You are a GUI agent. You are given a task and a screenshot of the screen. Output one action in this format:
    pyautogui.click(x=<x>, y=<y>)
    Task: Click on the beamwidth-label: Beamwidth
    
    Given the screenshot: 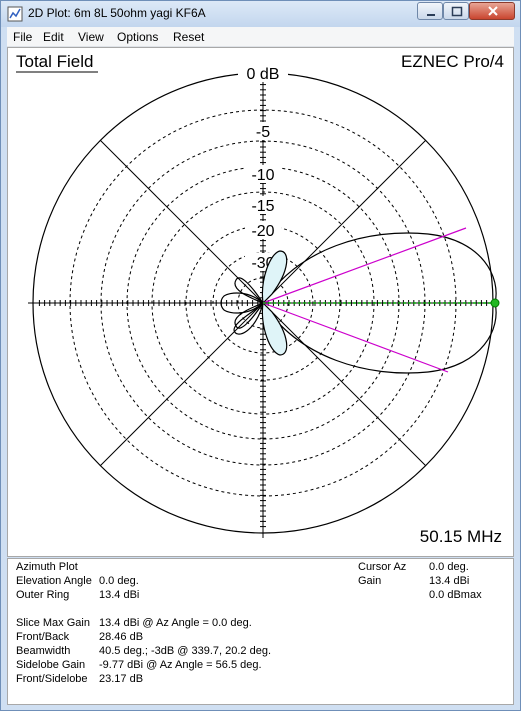 What is the action you would take?
    pyautogui.click(x=43, y=651)
    